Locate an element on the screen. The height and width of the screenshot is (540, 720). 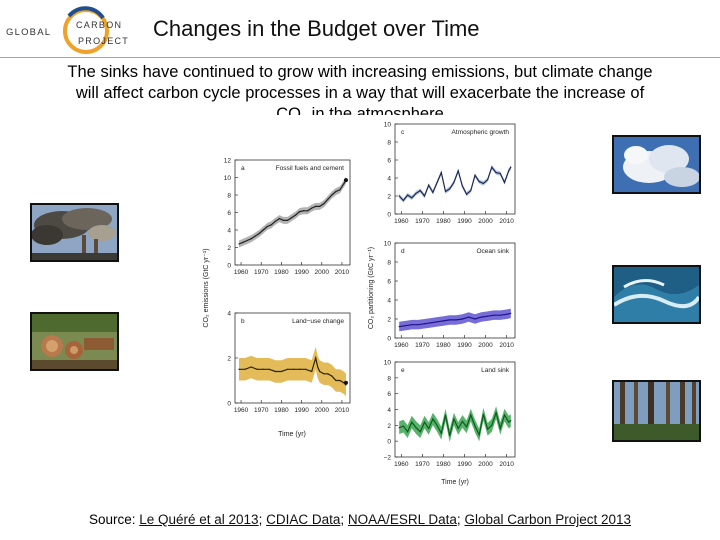
forest-photo is located at coordinates (656, 411).